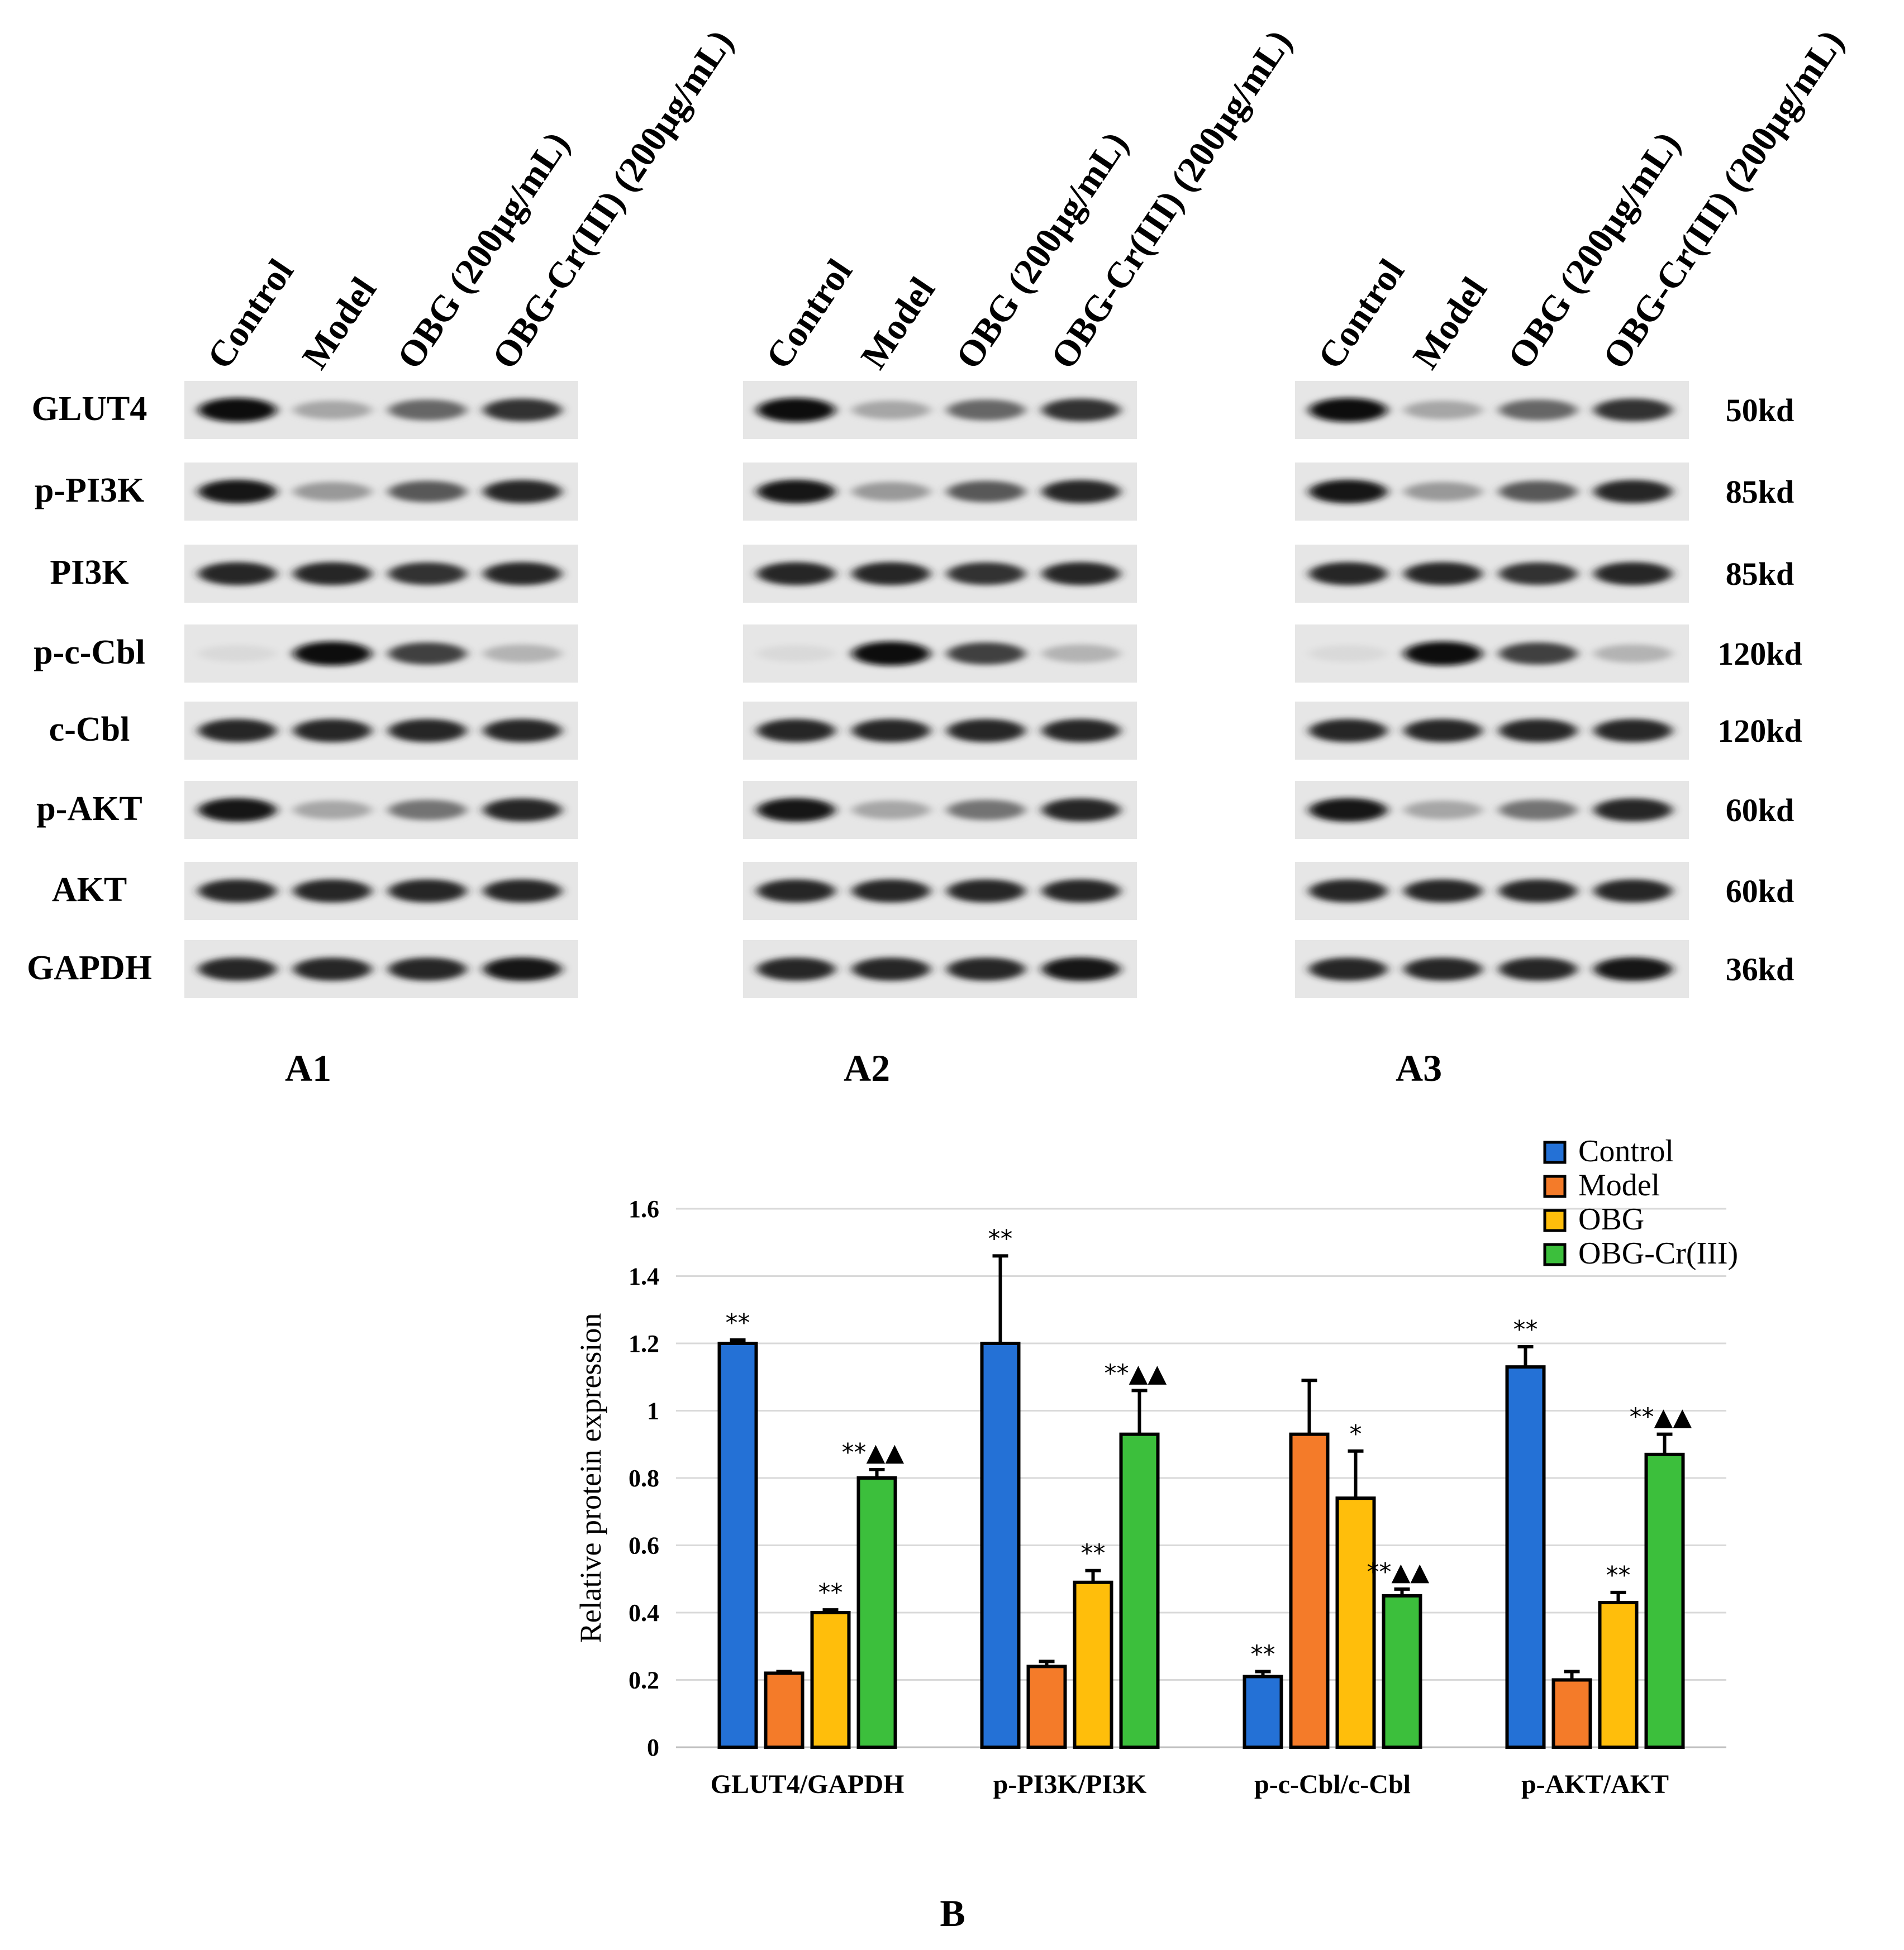 Image resolution: width=1904 pixels, height=1950 pixels. I want to click on kd-label: 36kd, so click(1760, 969).